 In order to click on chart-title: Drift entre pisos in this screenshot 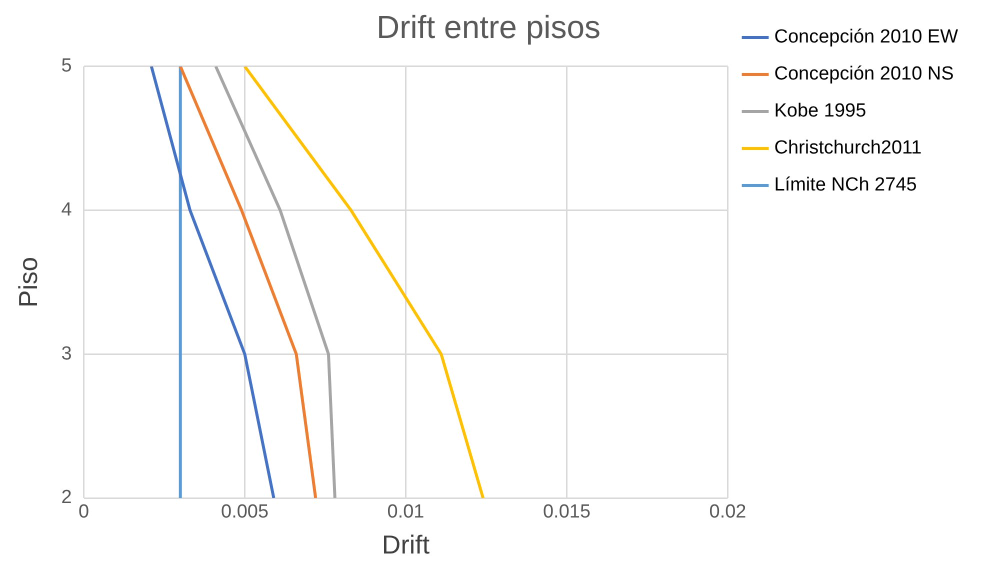, I will do `click(488, 27)`.